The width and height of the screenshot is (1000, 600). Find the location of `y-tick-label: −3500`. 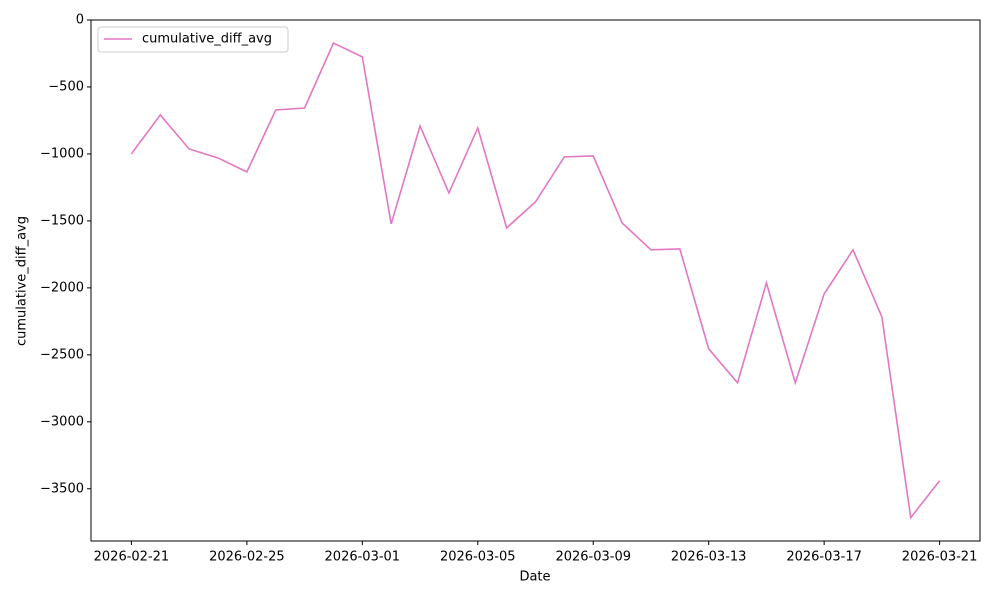

y-tick-label: −3500 is located at coordinates (62, 488).